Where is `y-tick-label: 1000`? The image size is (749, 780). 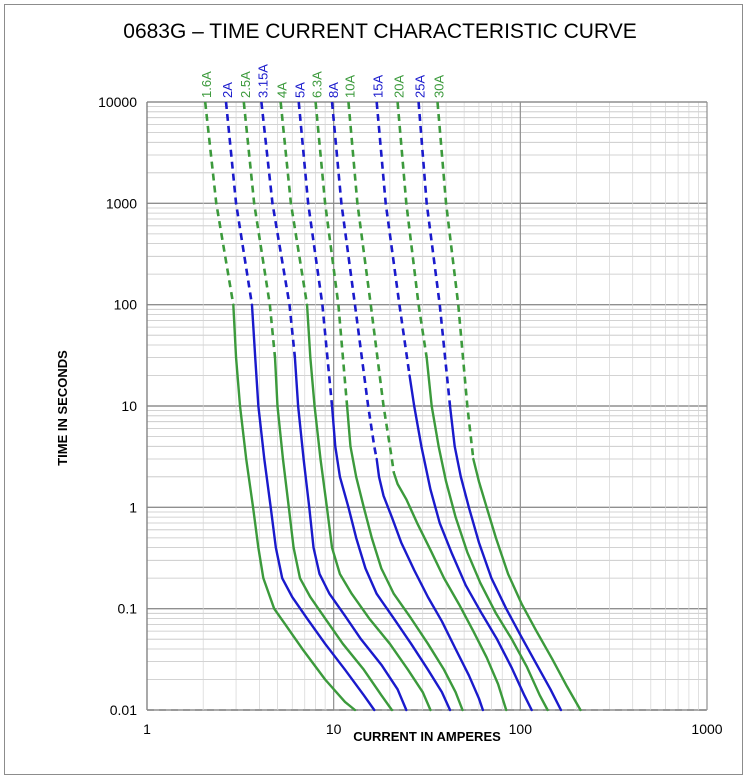
y-tick-label: 1000 is located at coordinates (121, 203).